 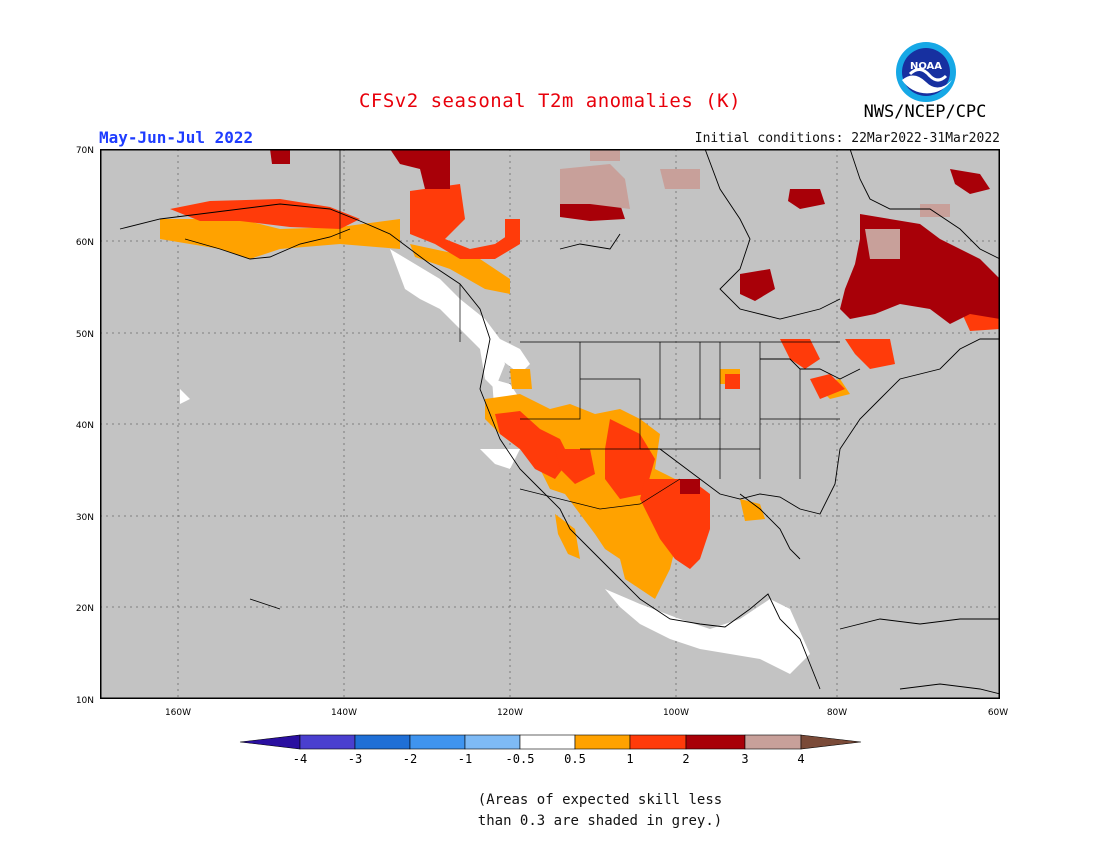 What do you see at coordinates (685, 759) in the screenshot?
I see `colorbar-label: 2` at bounding box center [685, 759].